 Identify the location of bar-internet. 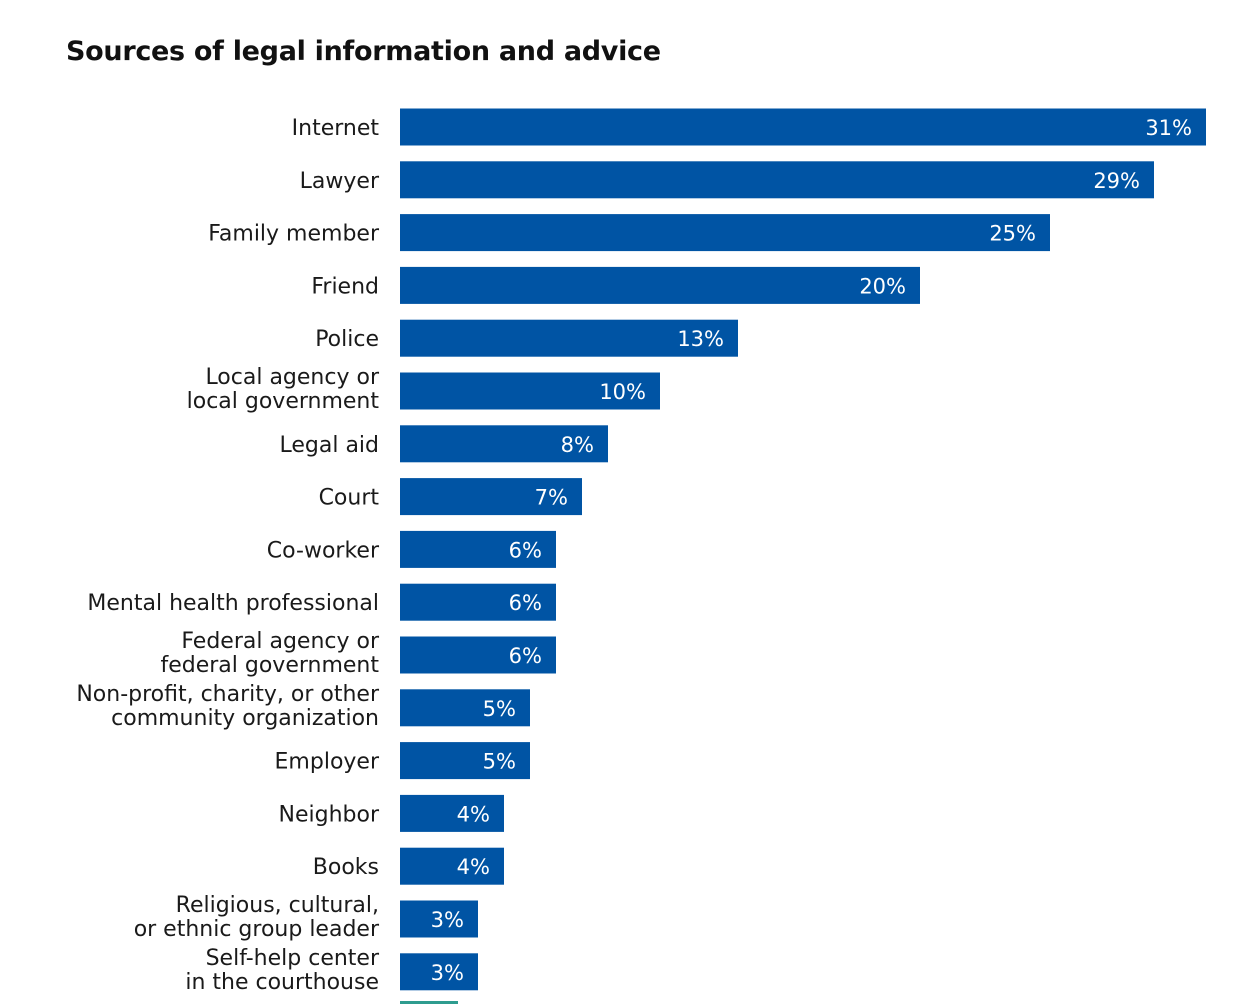
(803, 127).